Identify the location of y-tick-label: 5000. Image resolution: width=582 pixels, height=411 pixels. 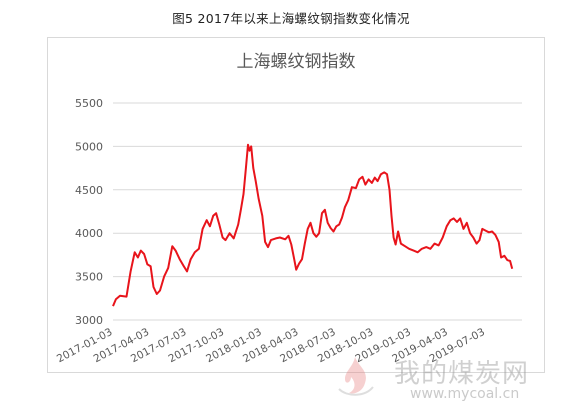
(89, 146).